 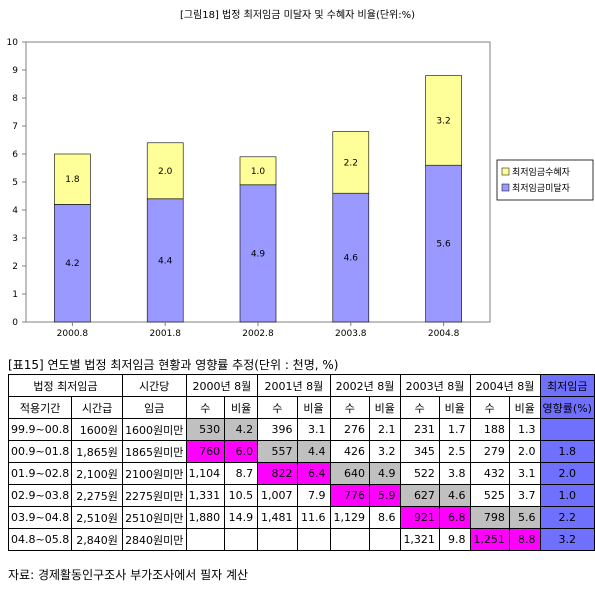 What do you see at coordinates (505, 385) in the screenshot?
I see `header-year: 2004년 8월` at bounding box center [505, 385].